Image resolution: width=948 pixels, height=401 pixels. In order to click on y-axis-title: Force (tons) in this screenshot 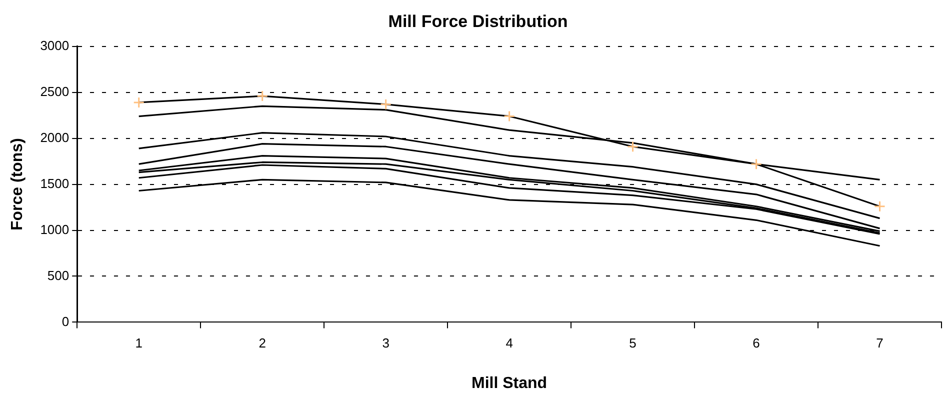, I will do `click(17, 184)`.